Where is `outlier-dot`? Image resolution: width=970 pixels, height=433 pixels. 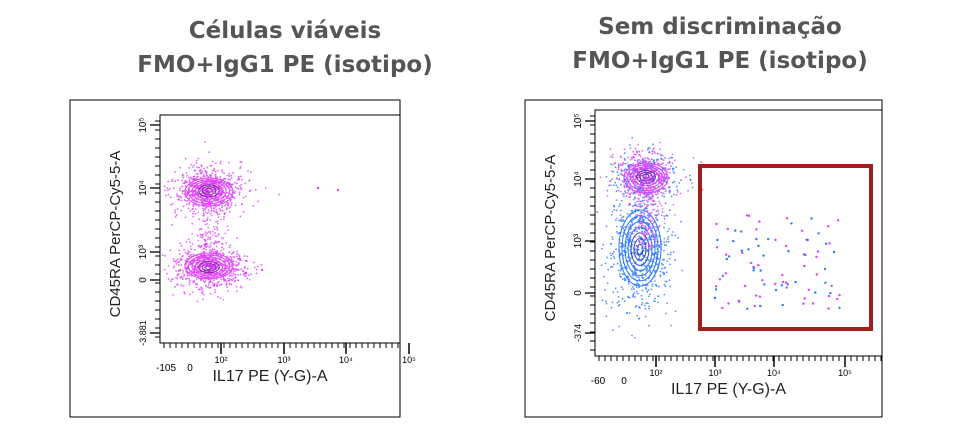
outlier-dot is located at coordinates (338, 190).